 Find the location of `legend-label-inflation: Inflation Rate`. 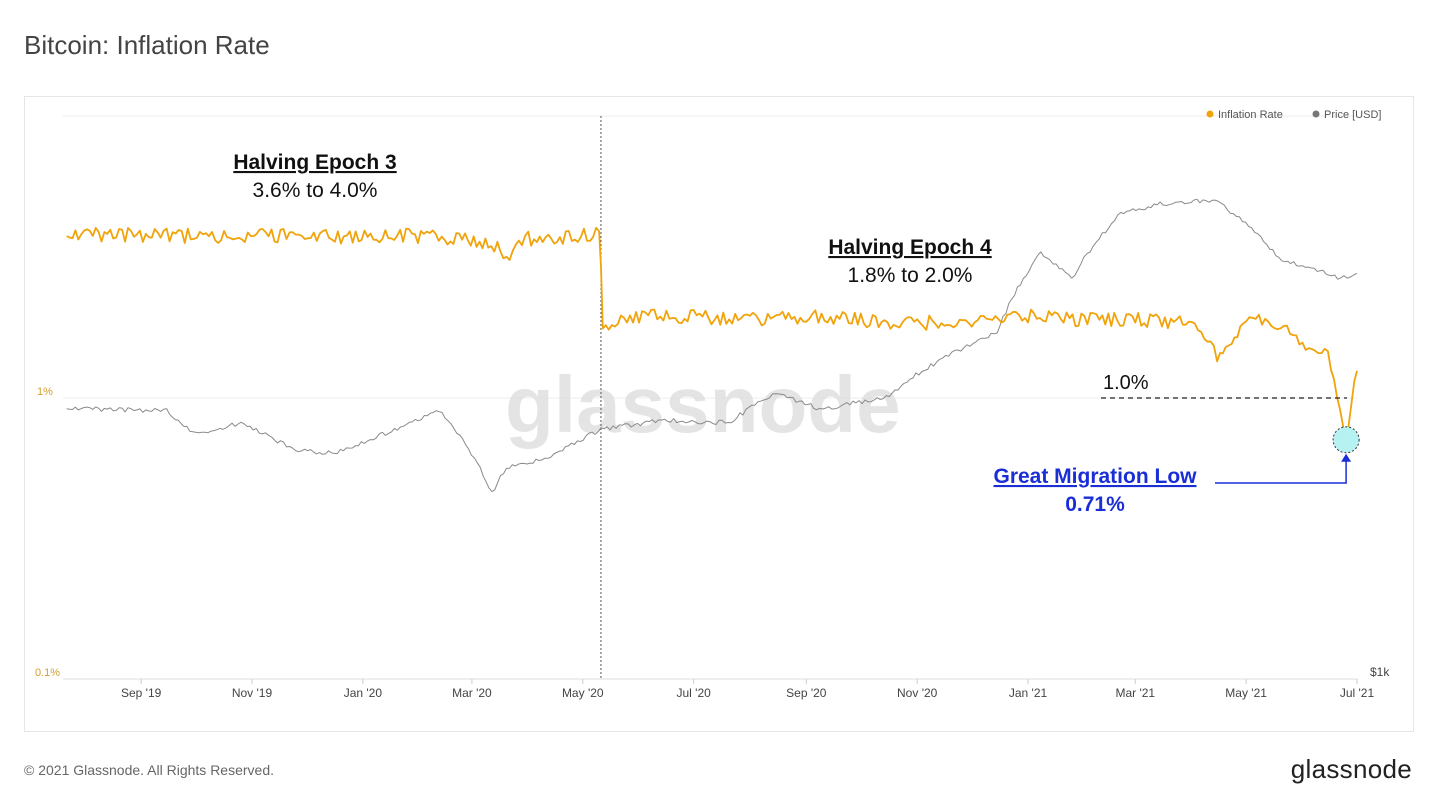

legend-label-inflation: Inflation Rate is located at coordinates (1250, 115).